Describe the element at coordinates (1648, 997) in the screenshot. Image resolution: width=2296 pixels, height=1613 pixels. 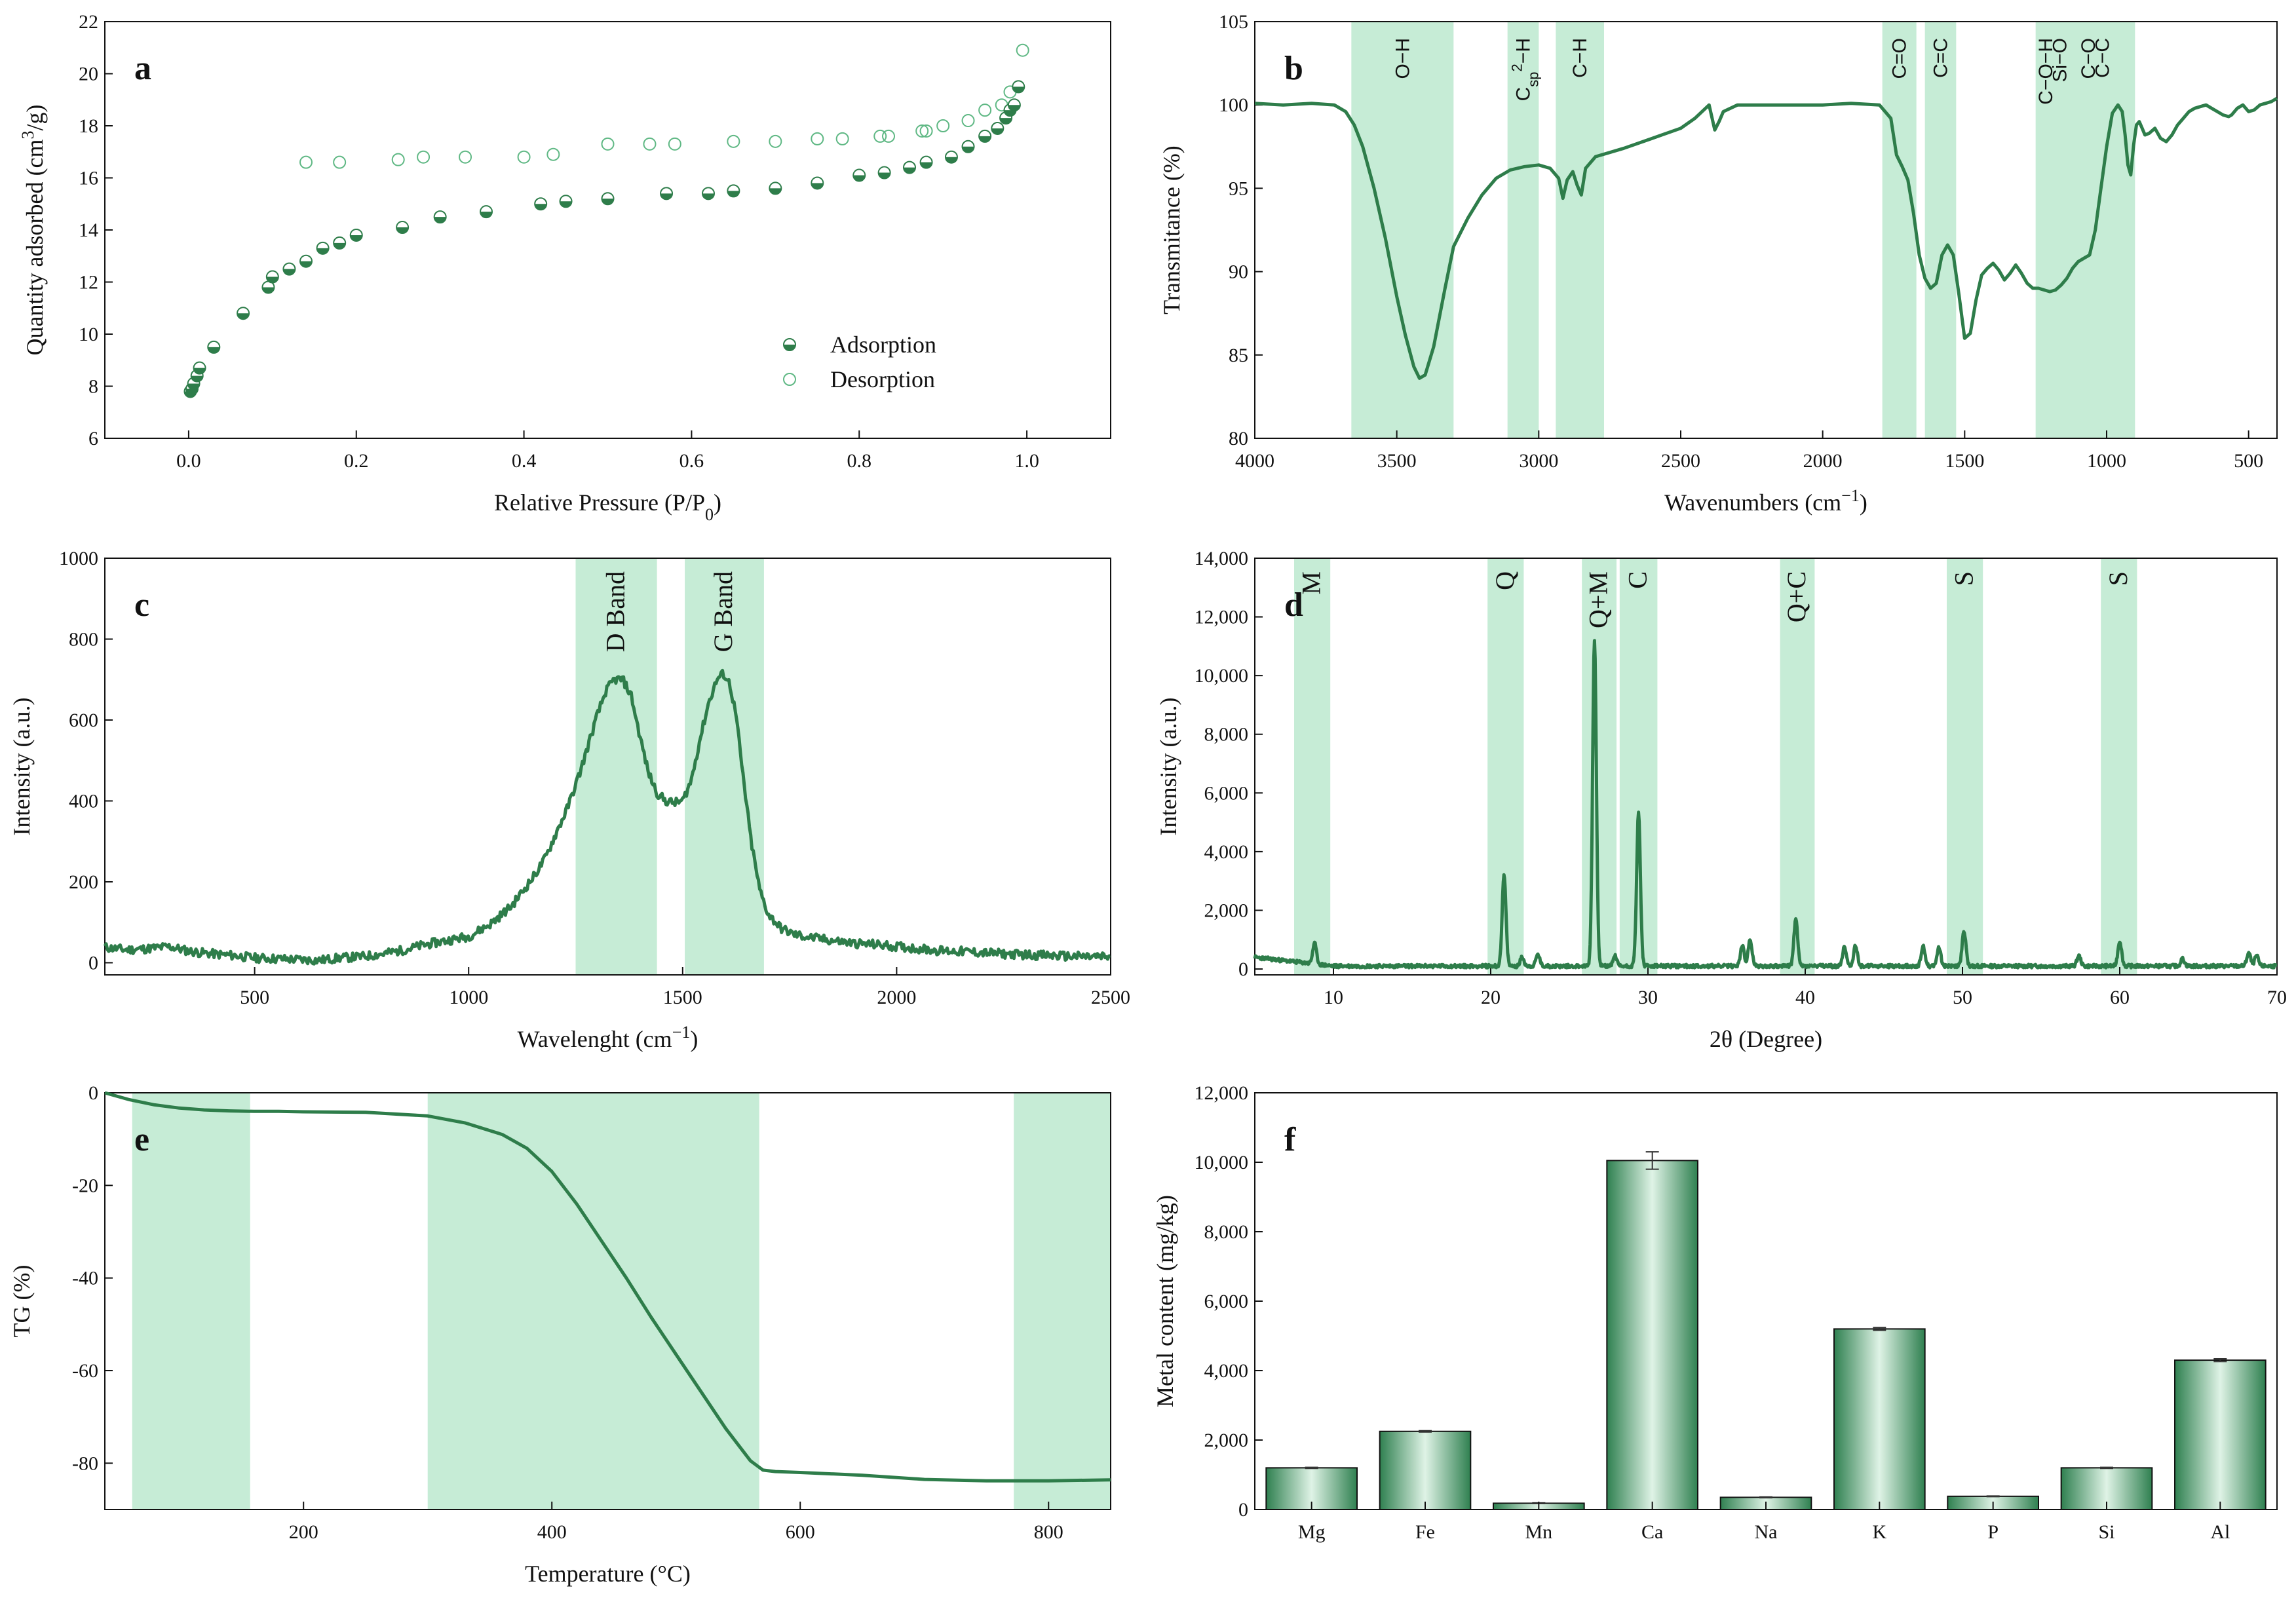
I see `x-tick-label: 30` at that location.